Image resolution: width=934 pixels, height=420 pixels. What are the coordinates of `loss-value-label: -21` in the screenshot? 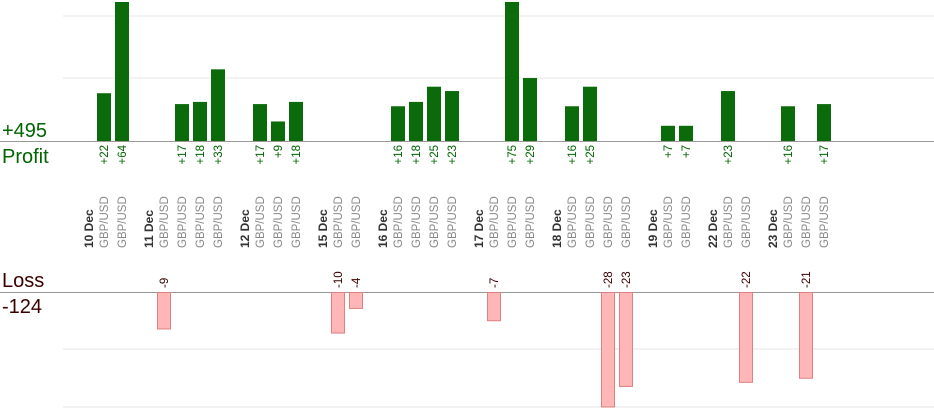 It's located at (807, 279).